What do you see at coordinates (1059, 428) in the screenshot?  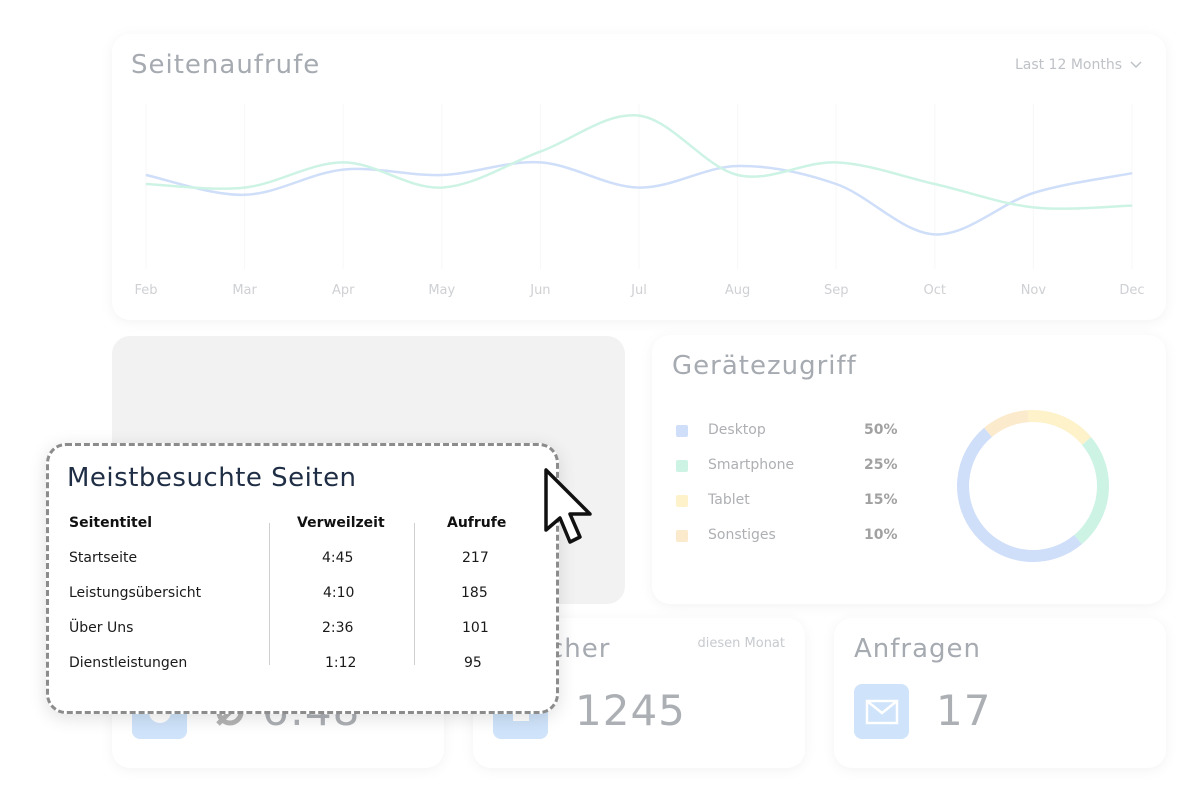 I see `donut-slice-tablet` at bounding box center [1059, 428].